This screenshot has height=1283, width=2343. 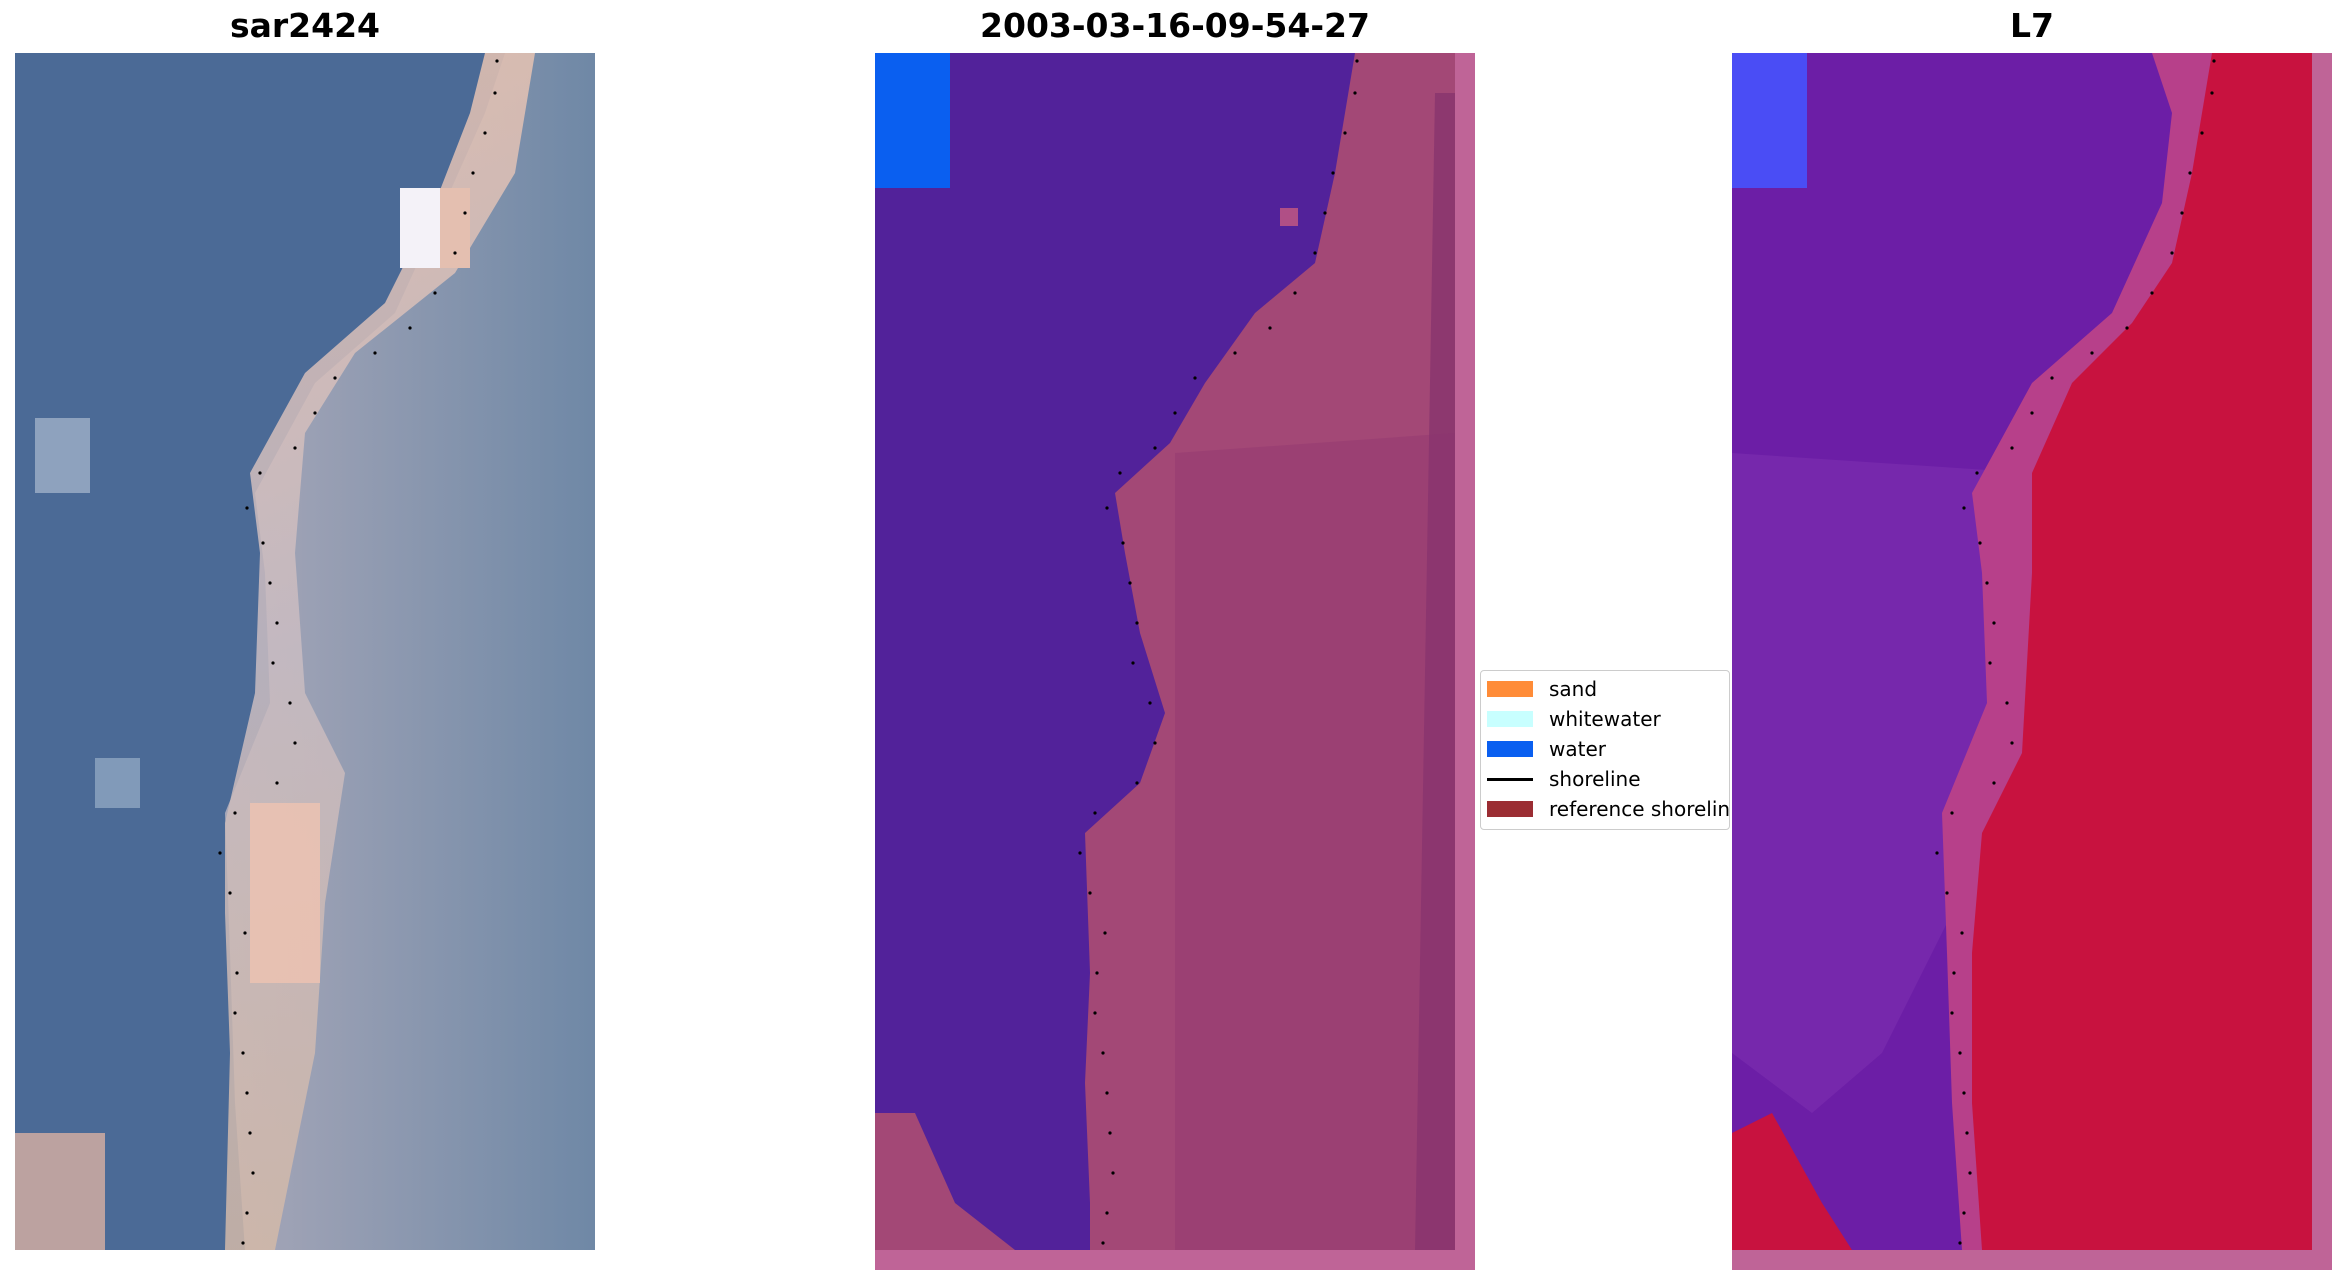 What do you see at coordinates (2032, 25) in the screenshot?
I see `right-panel-title: L7` at bounding box center [2032, 25].